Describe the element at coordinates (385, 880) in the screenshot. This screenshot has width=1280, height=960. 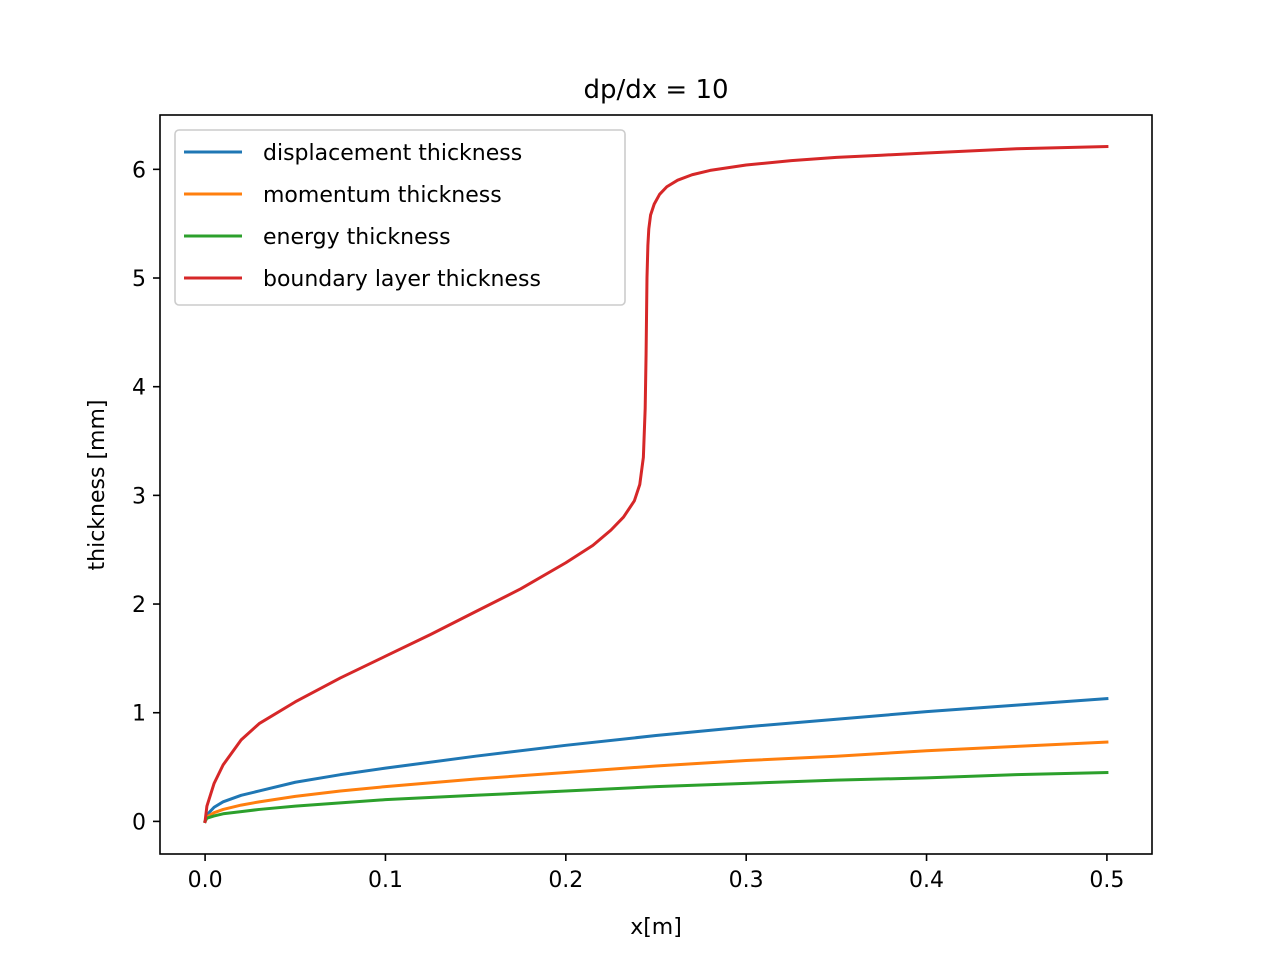
I see `x-tick-label: 0.1` at that location.